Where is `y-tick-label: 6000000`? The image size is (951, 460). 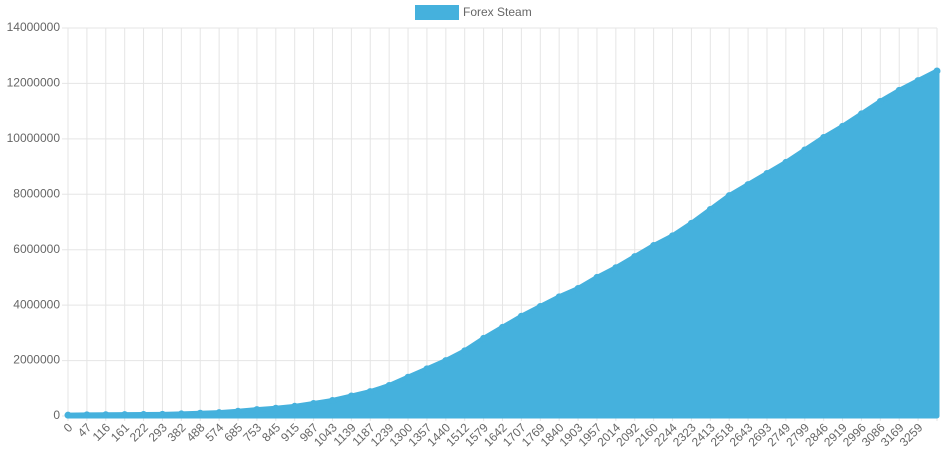
y-tick-label: 6000000 is located at coordinates (36, 249).